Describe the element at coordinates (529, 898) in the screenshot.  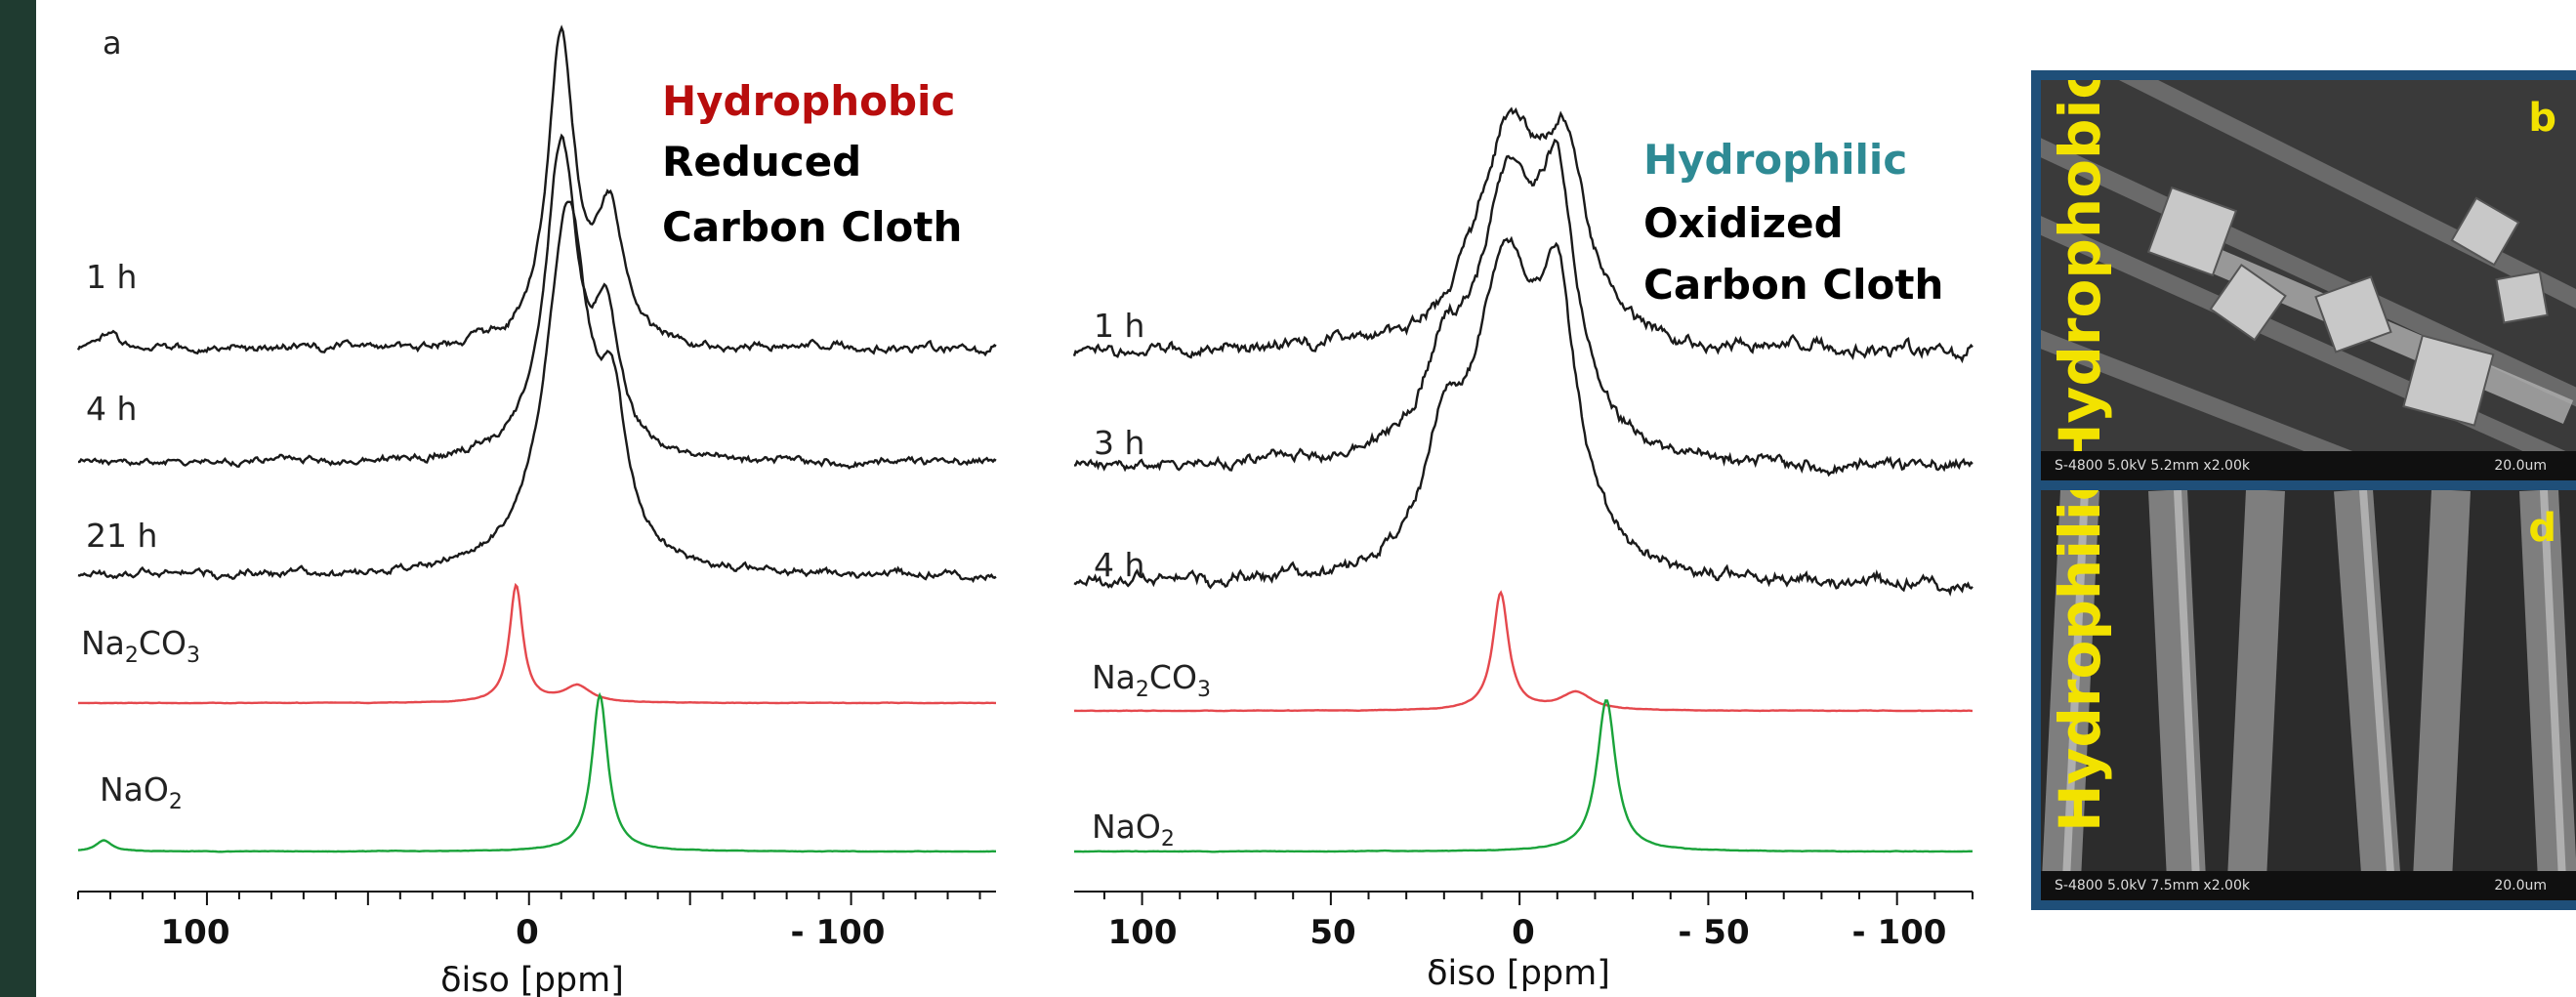
I see `panel-a-ticks` at that location.